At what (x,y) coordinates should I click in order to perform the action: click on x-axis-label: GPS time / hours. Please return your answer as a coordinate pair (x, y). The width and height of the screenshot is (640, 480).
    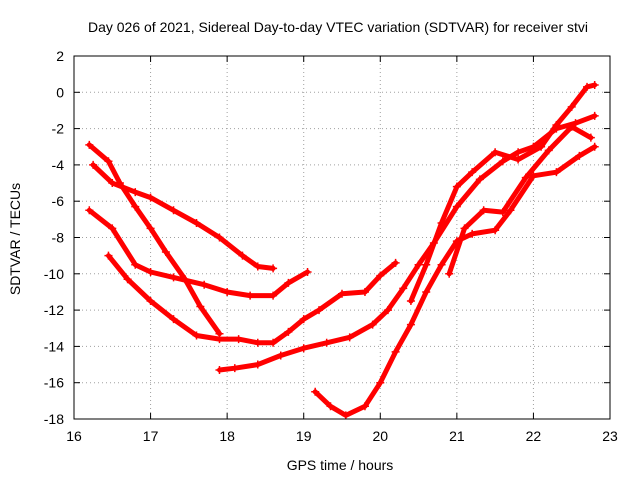
    Looking at the image, I should click on (340, 465).